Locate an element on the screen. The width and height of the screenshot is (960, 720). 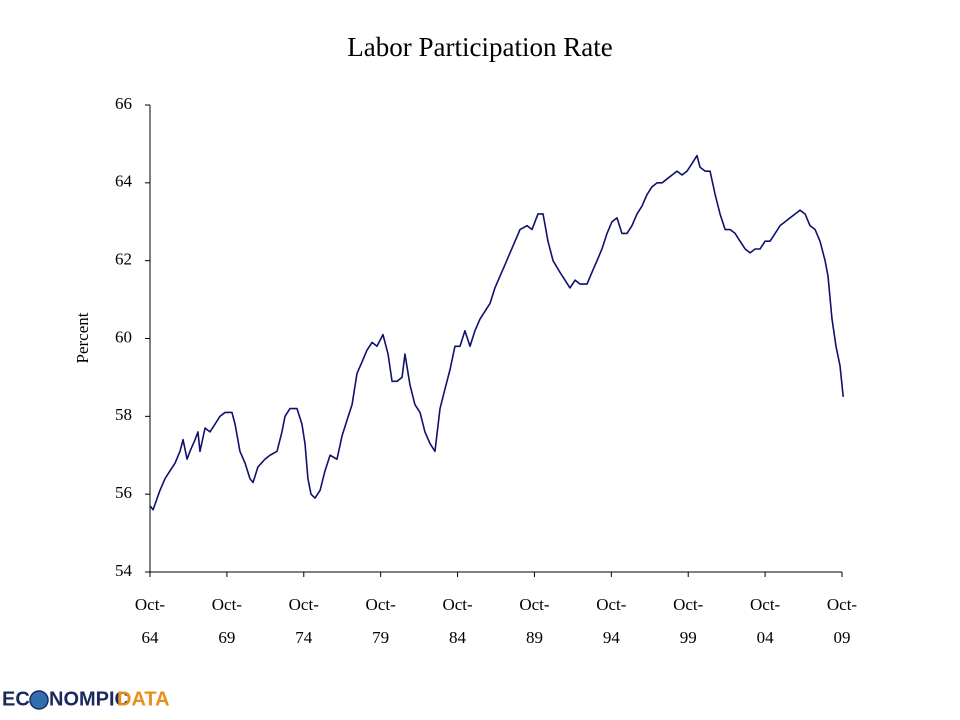
x-tick-label: Oct-04 is located at coordinates (765, 621).